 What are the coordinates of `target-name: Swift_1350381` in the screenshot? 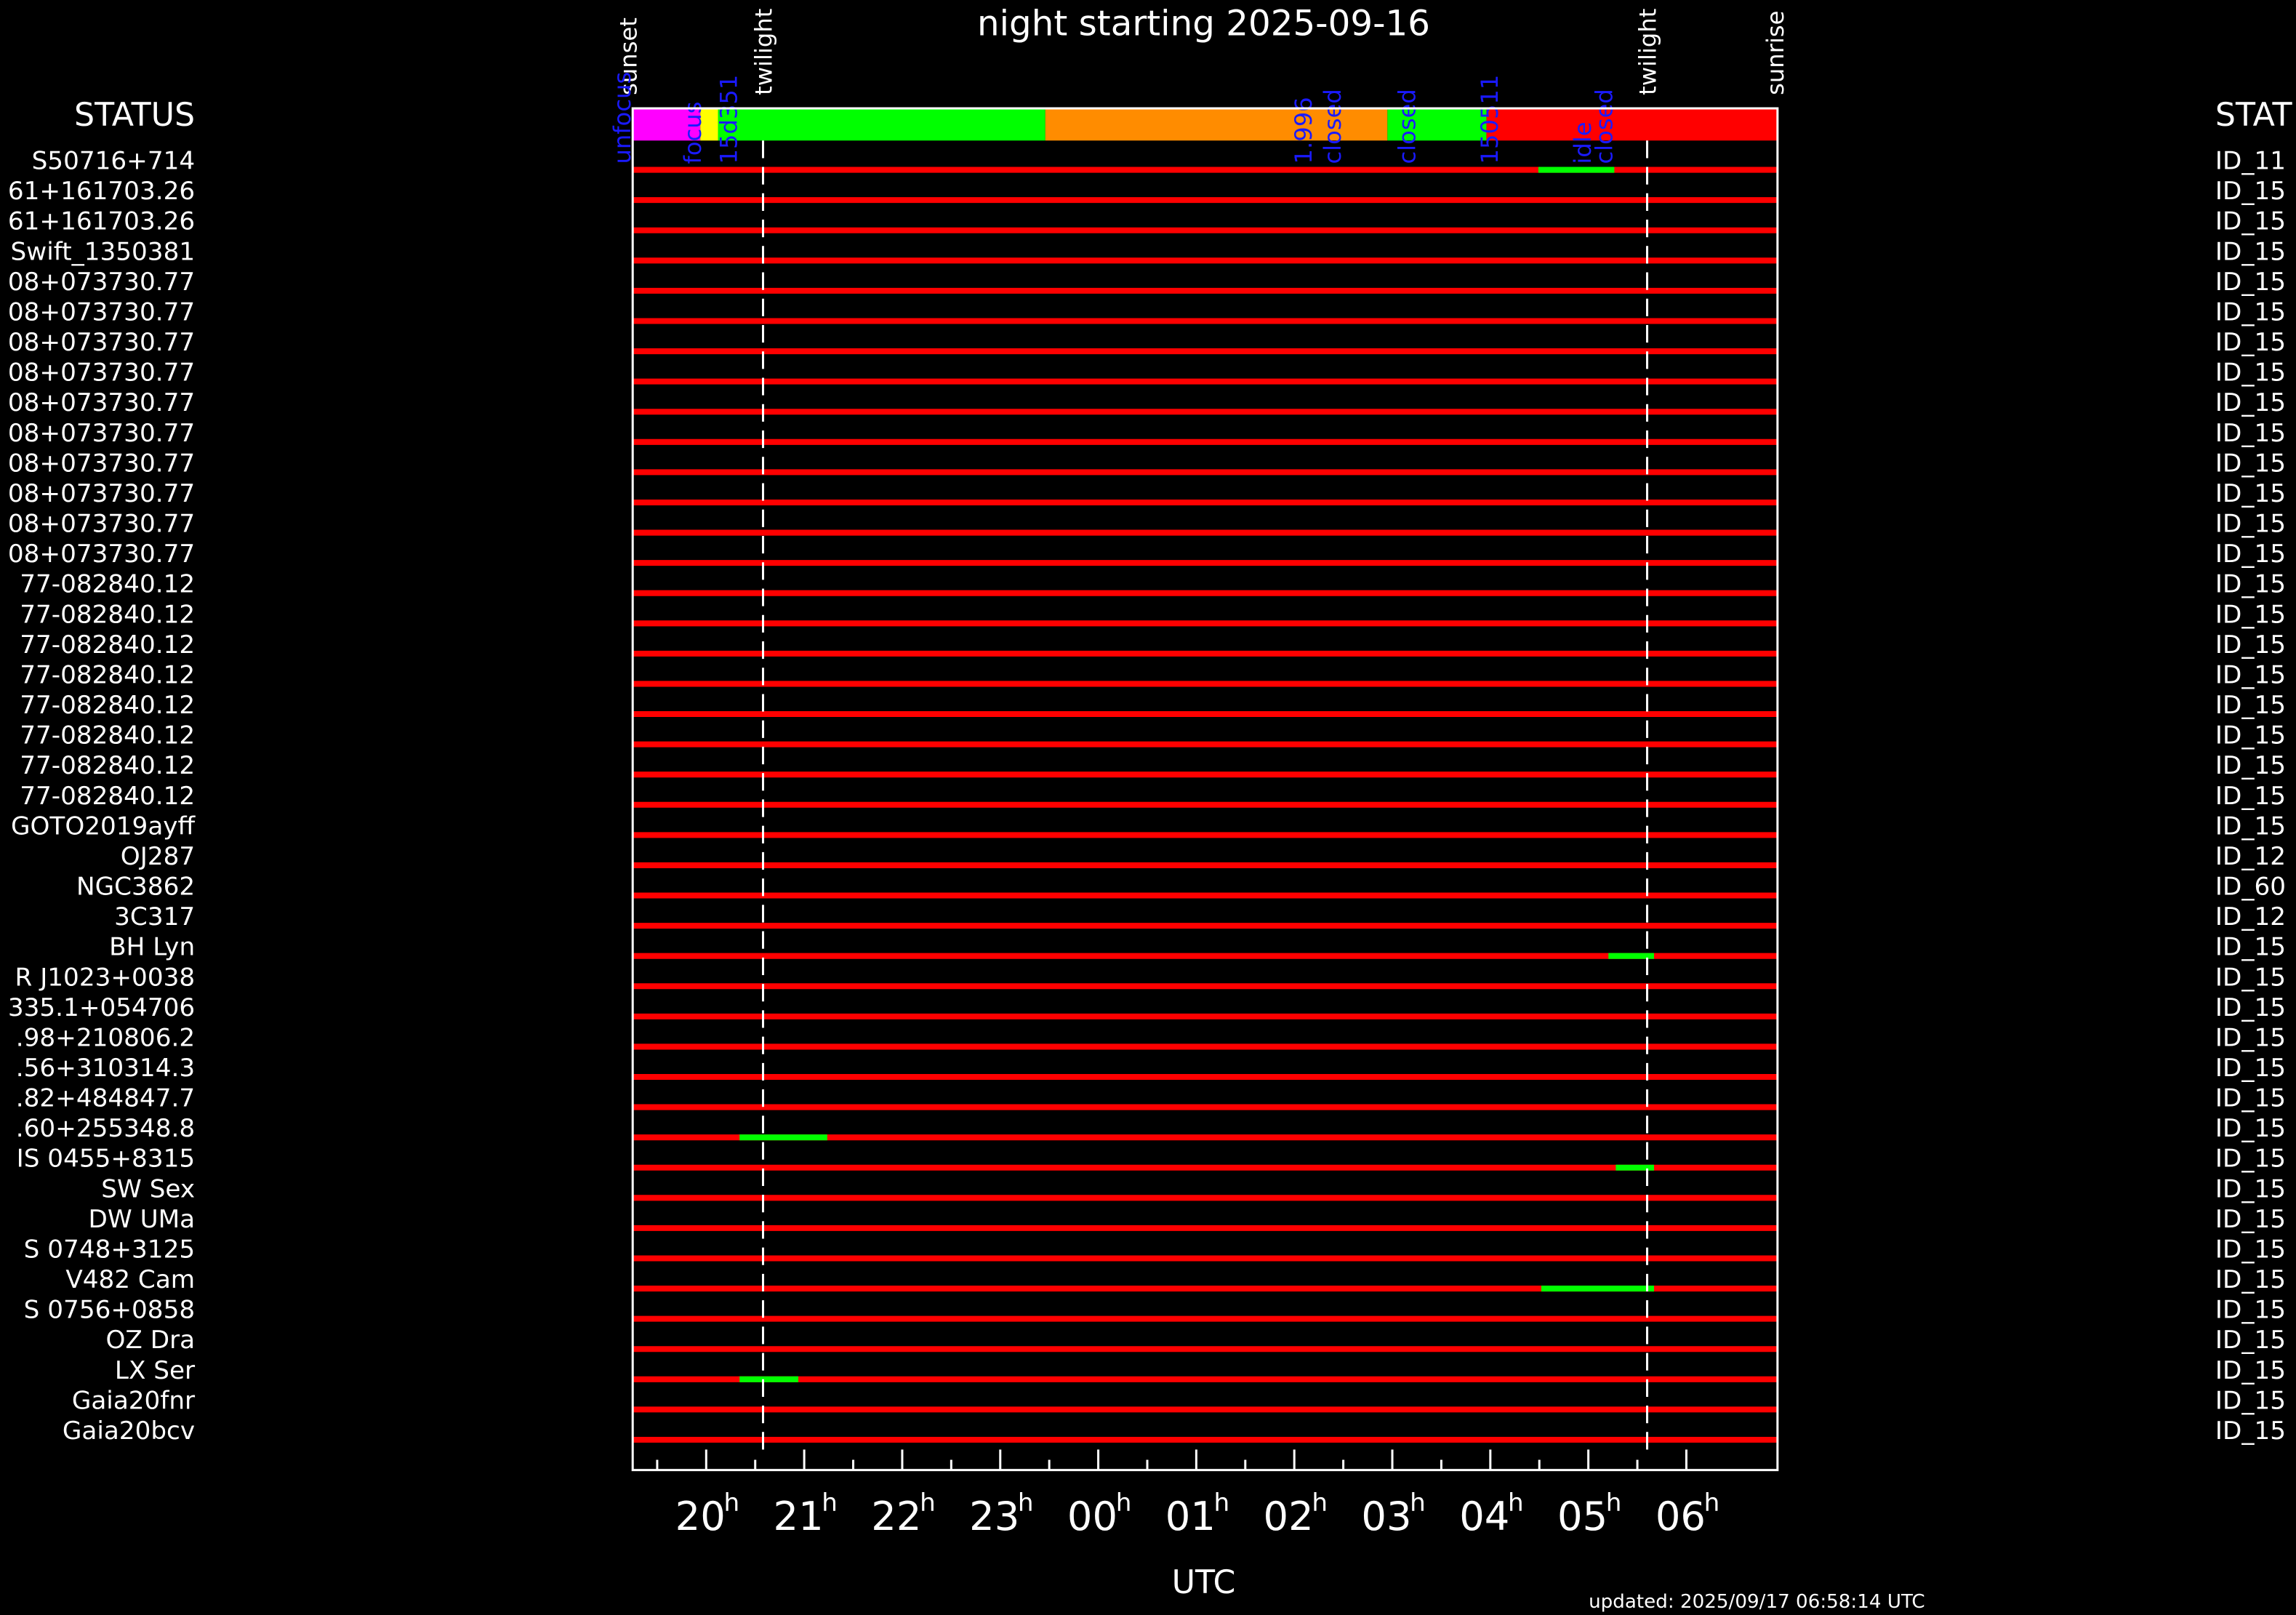 It's located at (104, 252).